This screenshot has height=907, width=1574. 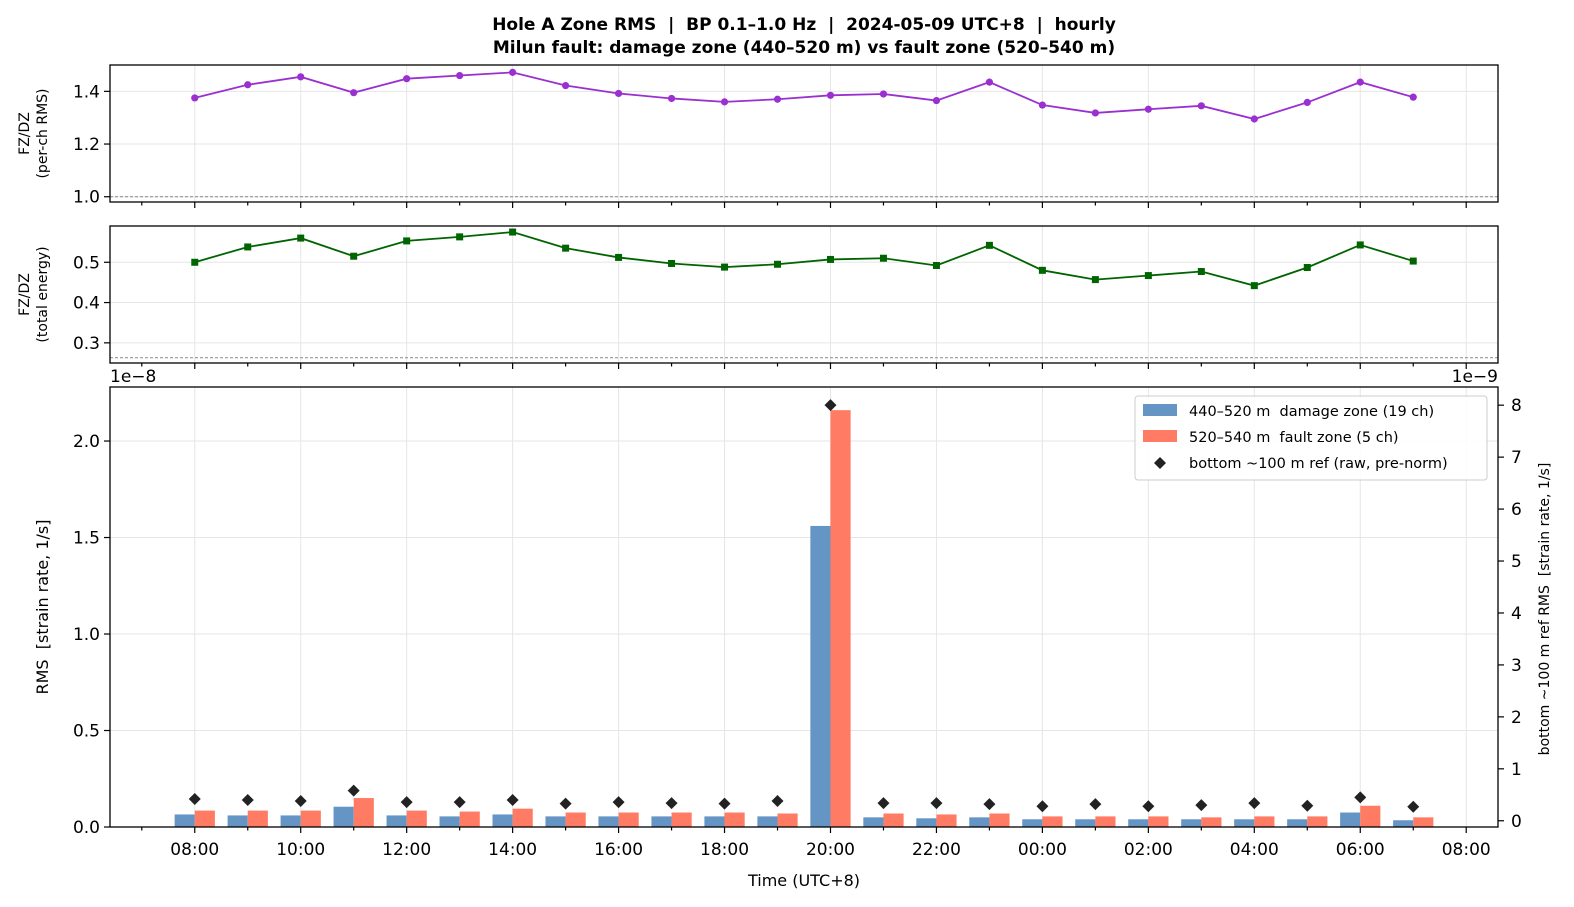 What do you see at coordinates (1516, 718) in the screenshot?
I see `y2-tick-label: 2` at bounding box center [1516, 718].